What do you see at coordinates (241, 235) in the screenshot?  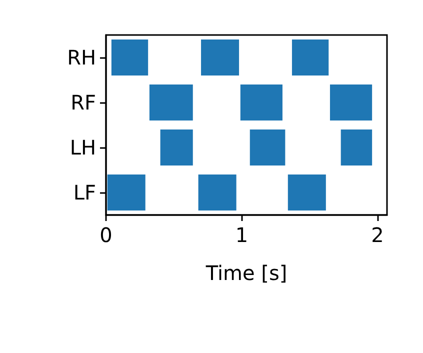 I see `x-tick-label: 1` at bounding box center [241, 235].